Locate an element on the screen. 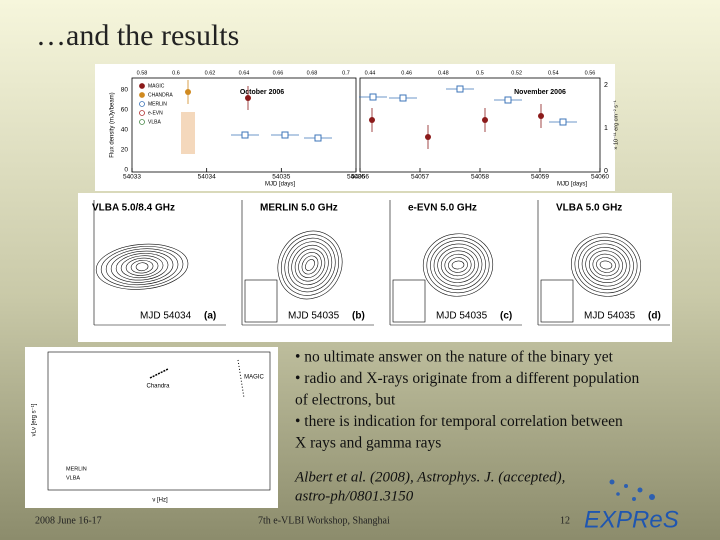  sed-legend: VLBA is located at coordinates (73, 478).